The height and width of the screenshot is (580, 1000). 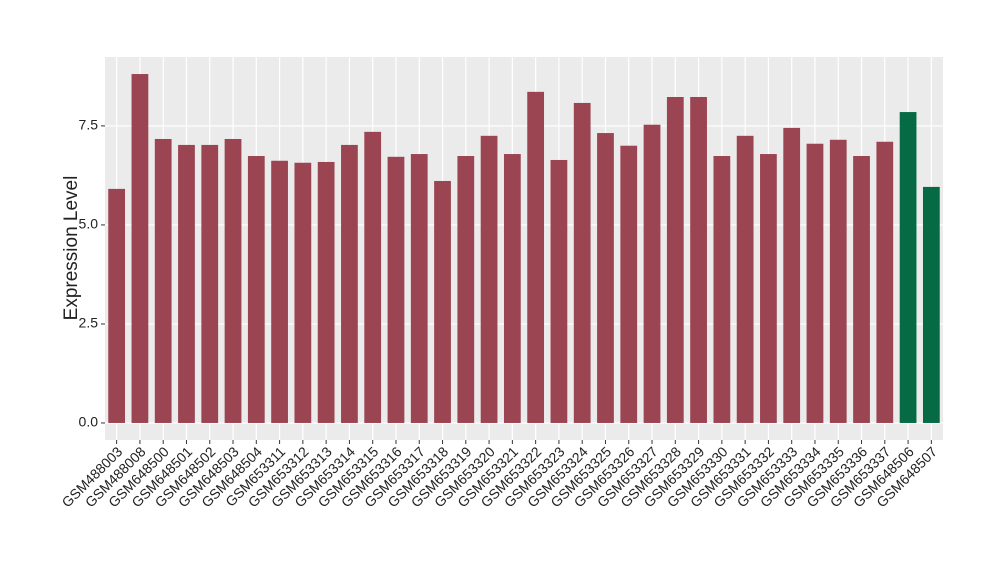 What do you see at coordinates (71, 248) in the screenshot?
I see `y-axis-title: Expression Level` at bounding box center [71, 248].